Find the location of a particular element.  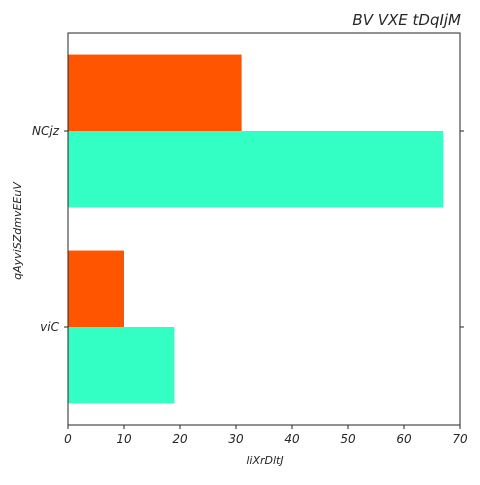

x-tick-label-0: 0 is located at coordinates (68, 439).